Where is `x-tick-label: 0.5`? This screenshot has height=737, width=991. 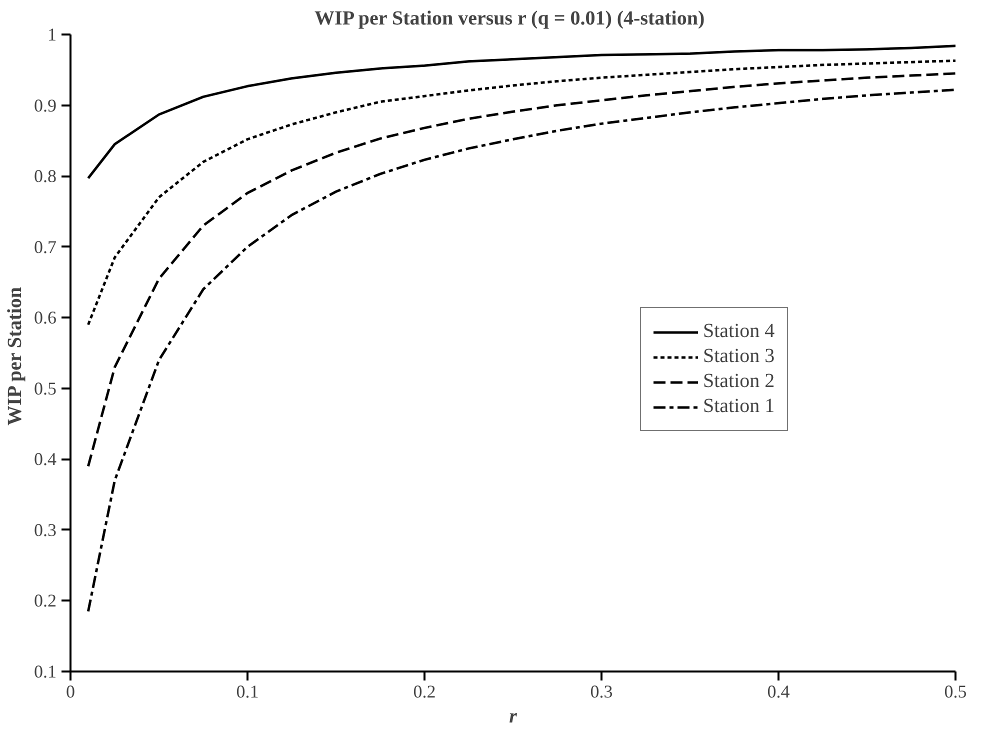
x-tick-label: 0.5 is located at coordinates (955, 692).